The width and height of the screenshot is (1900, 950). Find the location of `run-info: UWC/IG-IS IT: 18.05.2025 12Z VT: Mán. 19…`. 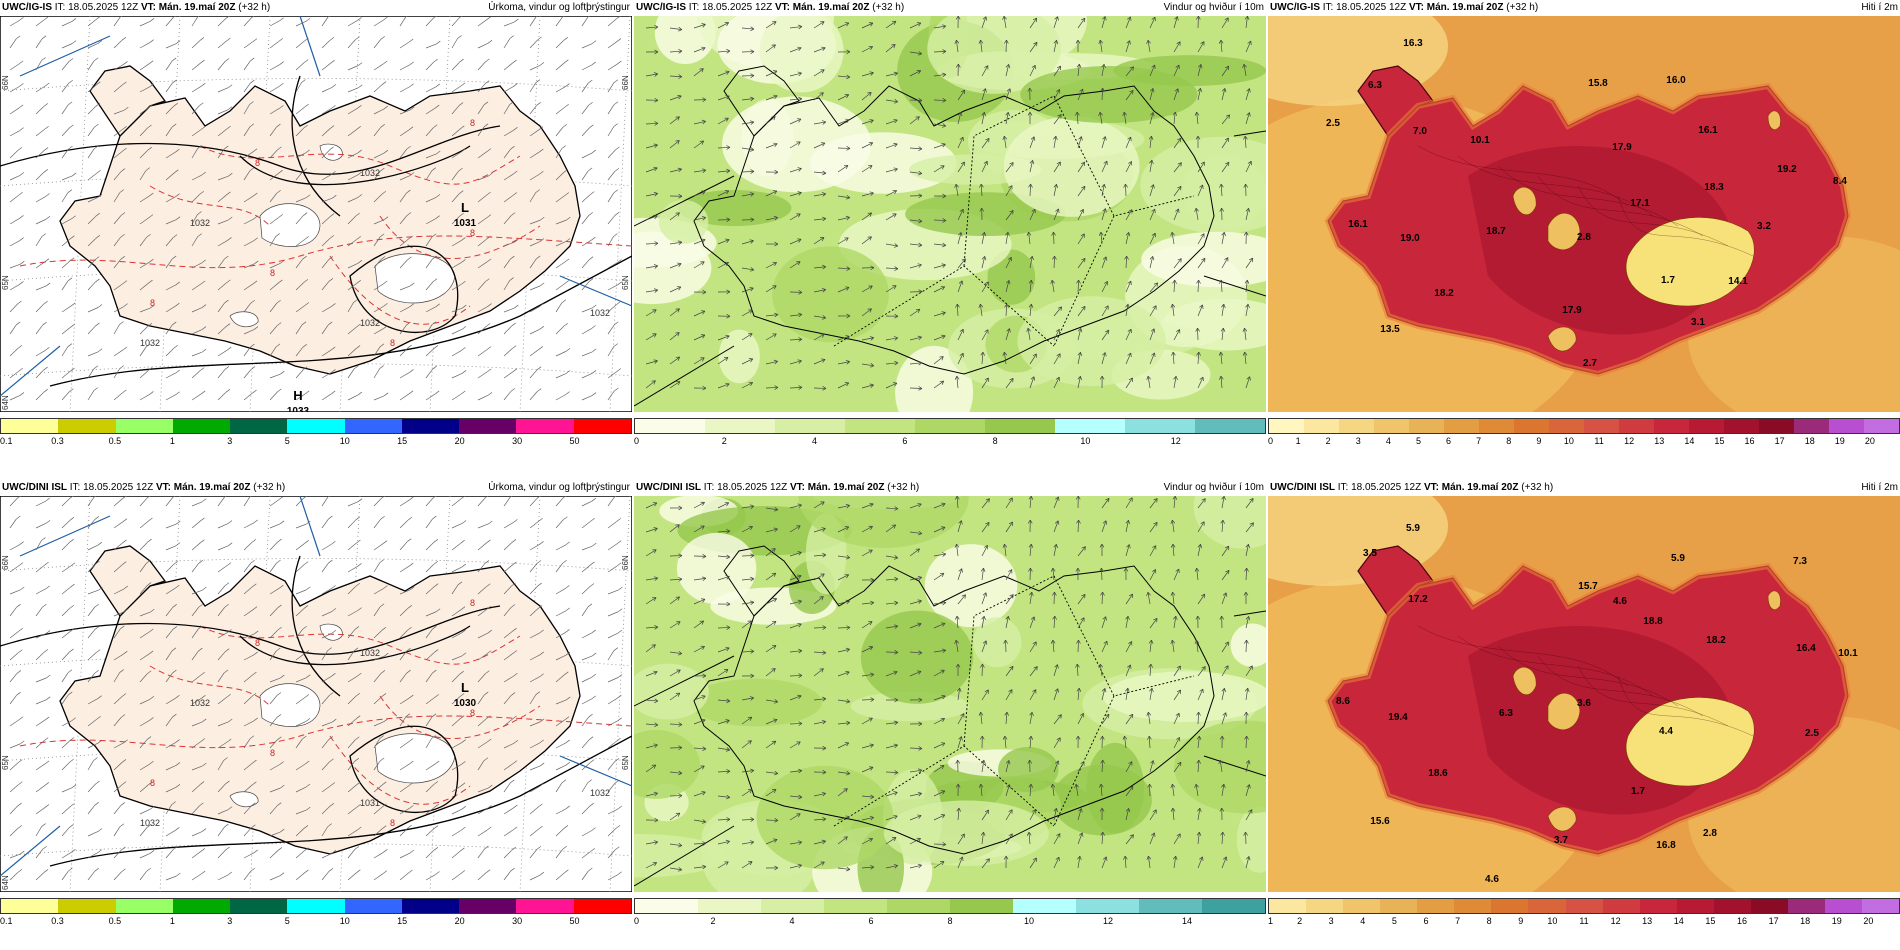

run-info: UWC/IG-IS IT: 18.05.2025 12Z VT: Mán. 19… is located at coordinates (770, 8).